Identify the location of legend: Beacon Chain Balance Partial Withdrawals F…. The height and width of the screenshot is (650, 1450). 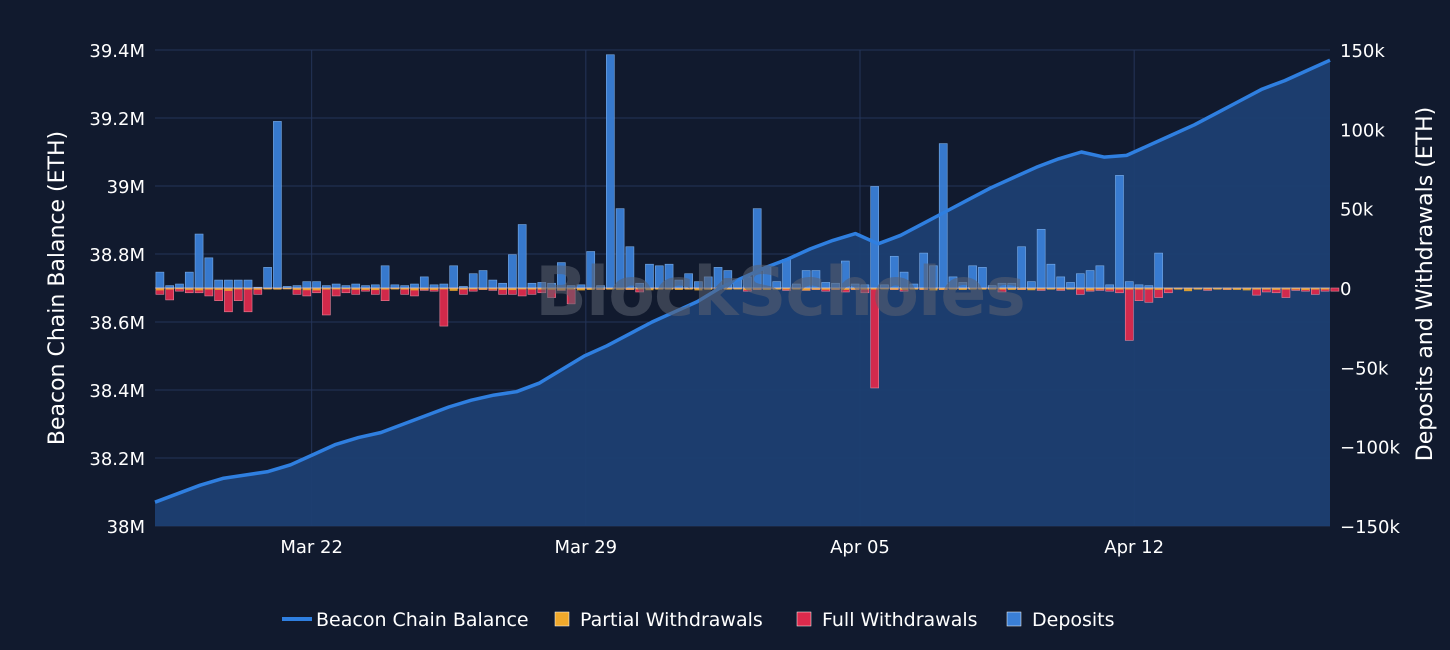
(698, 620).